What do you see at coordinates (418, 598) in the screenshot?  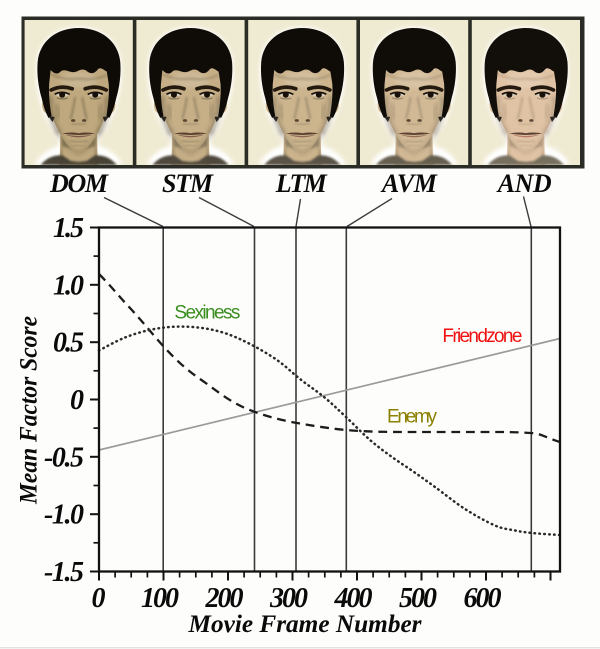 I see `svg-text: 500` at bounding box center [418, 598].